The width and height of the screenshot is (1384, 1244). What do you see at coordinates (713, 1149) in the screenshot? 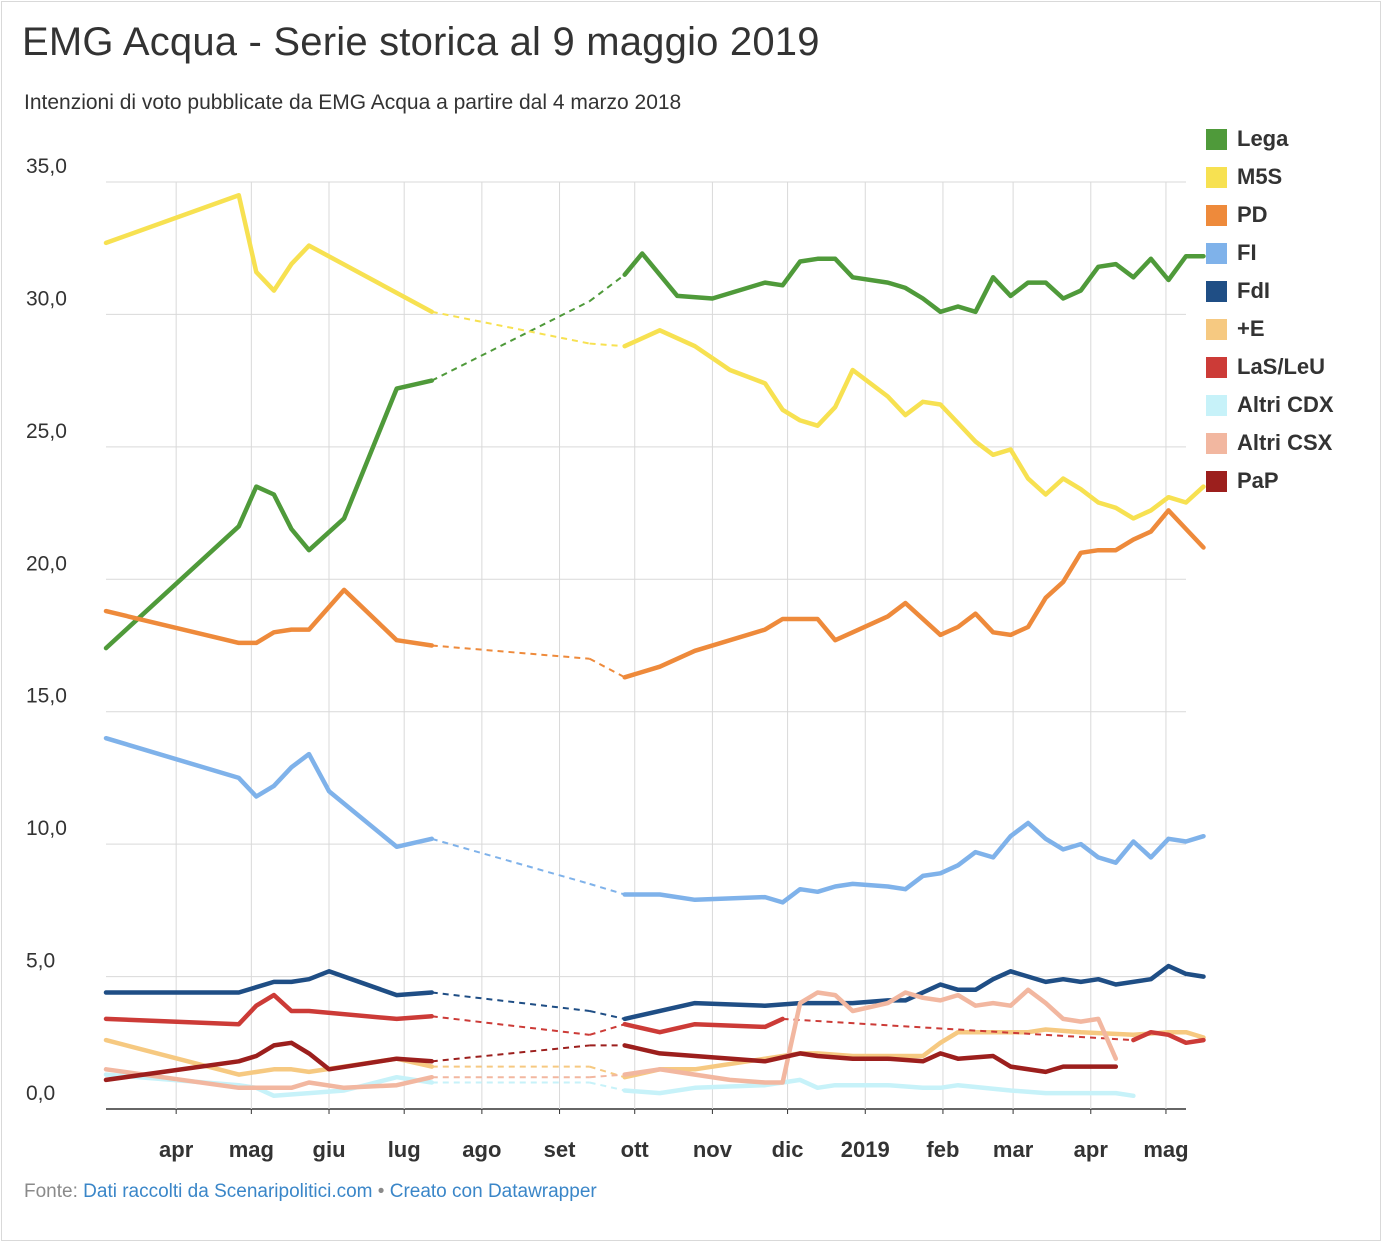
I see `x-tick-label: nov` at bounding box center [713, 1149].